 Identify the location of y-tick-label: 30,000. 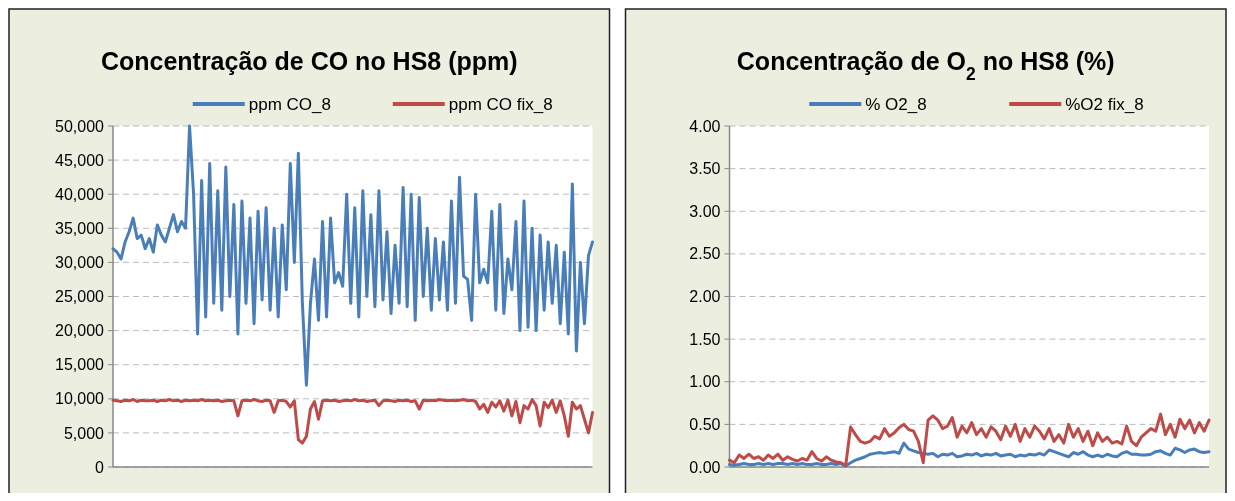
(80, 262).